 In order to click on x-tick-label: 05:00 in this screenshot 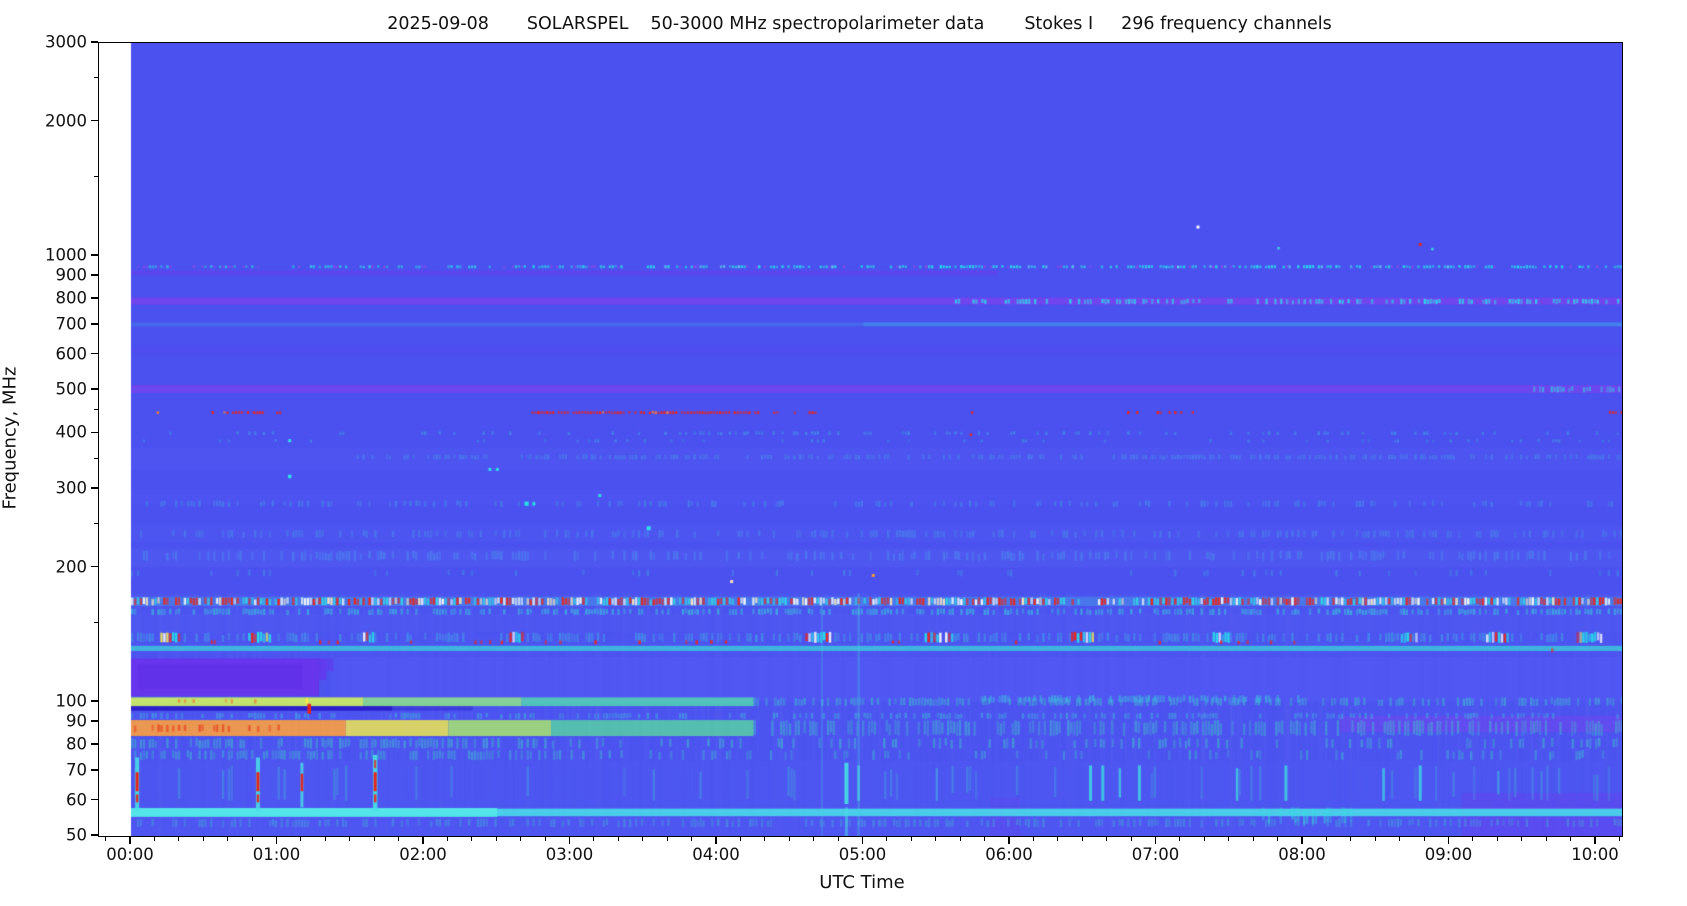, I will do `click(862, 855)`.